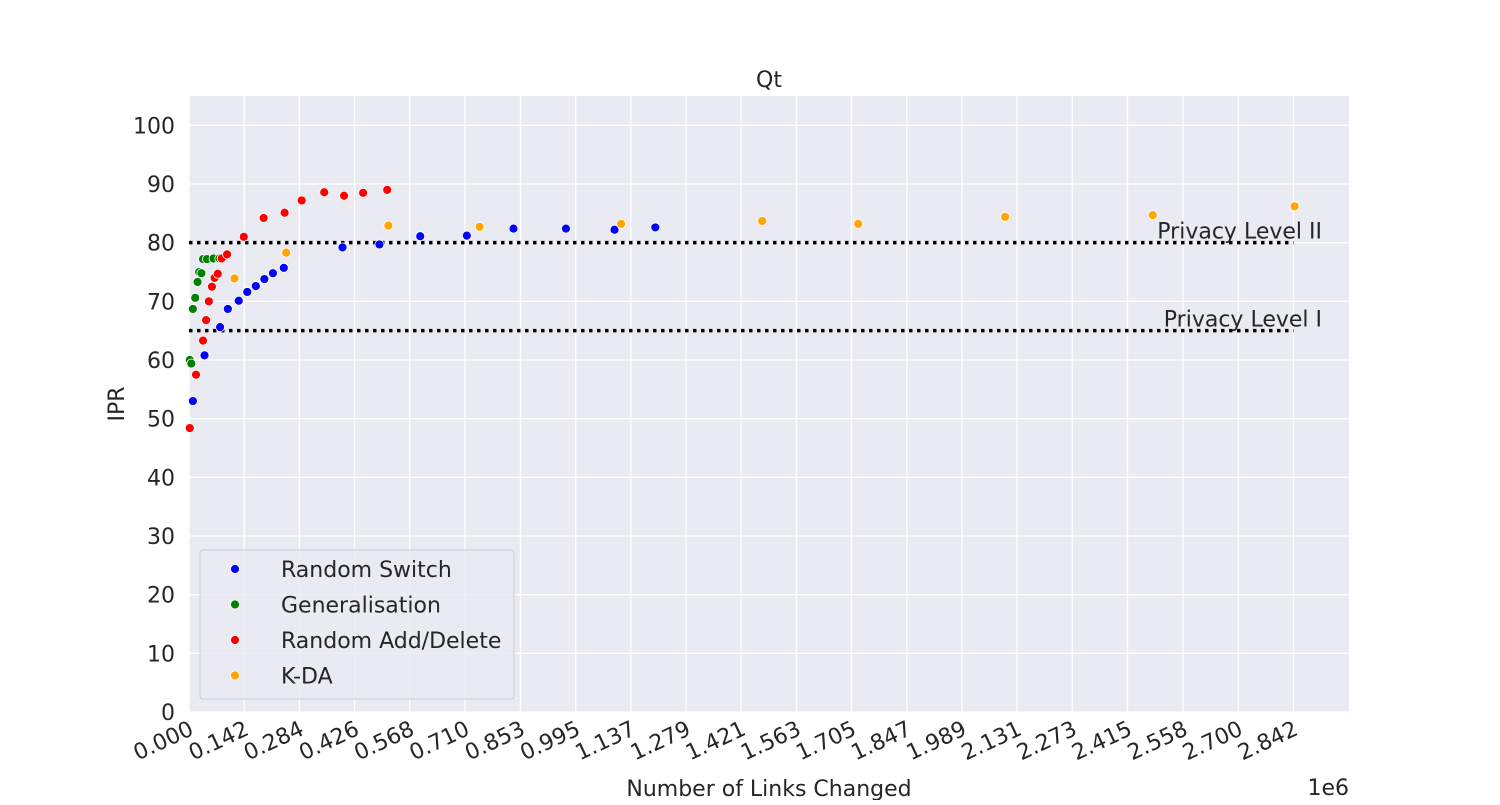 The width and height of the screenshot is (1500, 805). What do you see at coordinates (161, 596) in the screenshot?
I see `y-tick-label: 20` at bounding box center [161, 596].